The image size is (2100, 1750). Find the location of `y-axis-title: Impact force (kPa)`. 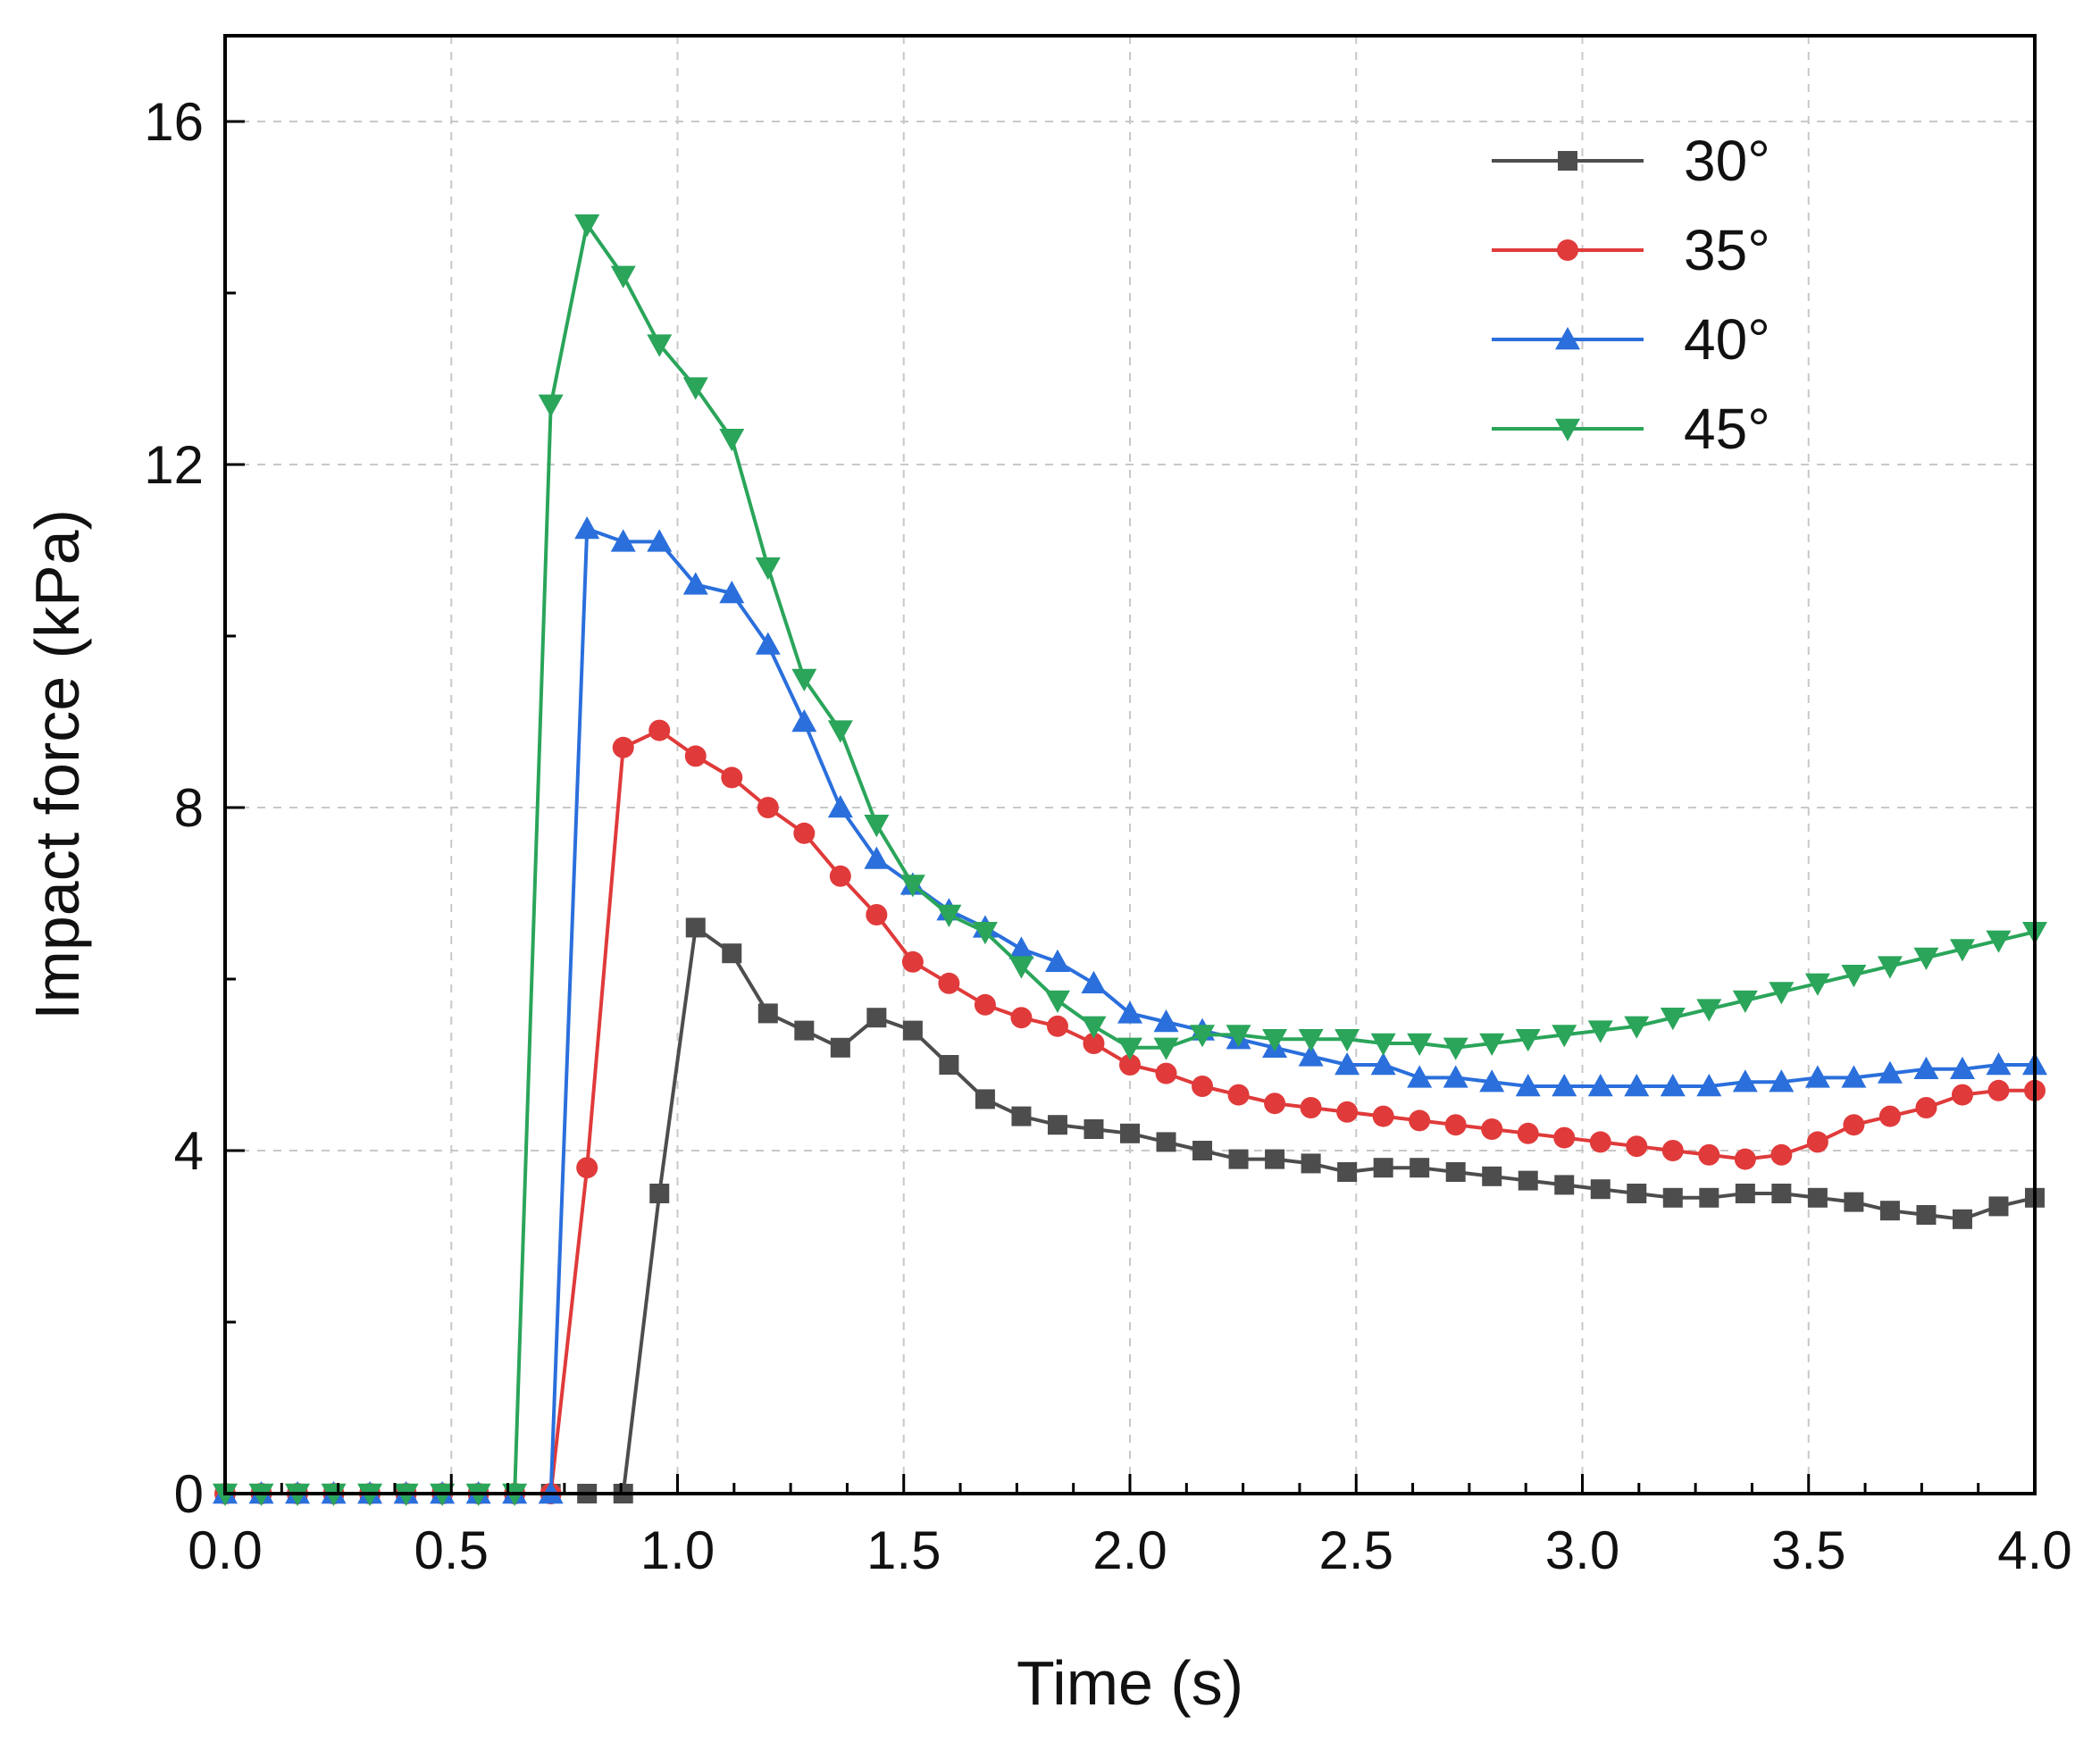

y-axis-title: Impact force (kPa) is located at coordinates (57, 764).